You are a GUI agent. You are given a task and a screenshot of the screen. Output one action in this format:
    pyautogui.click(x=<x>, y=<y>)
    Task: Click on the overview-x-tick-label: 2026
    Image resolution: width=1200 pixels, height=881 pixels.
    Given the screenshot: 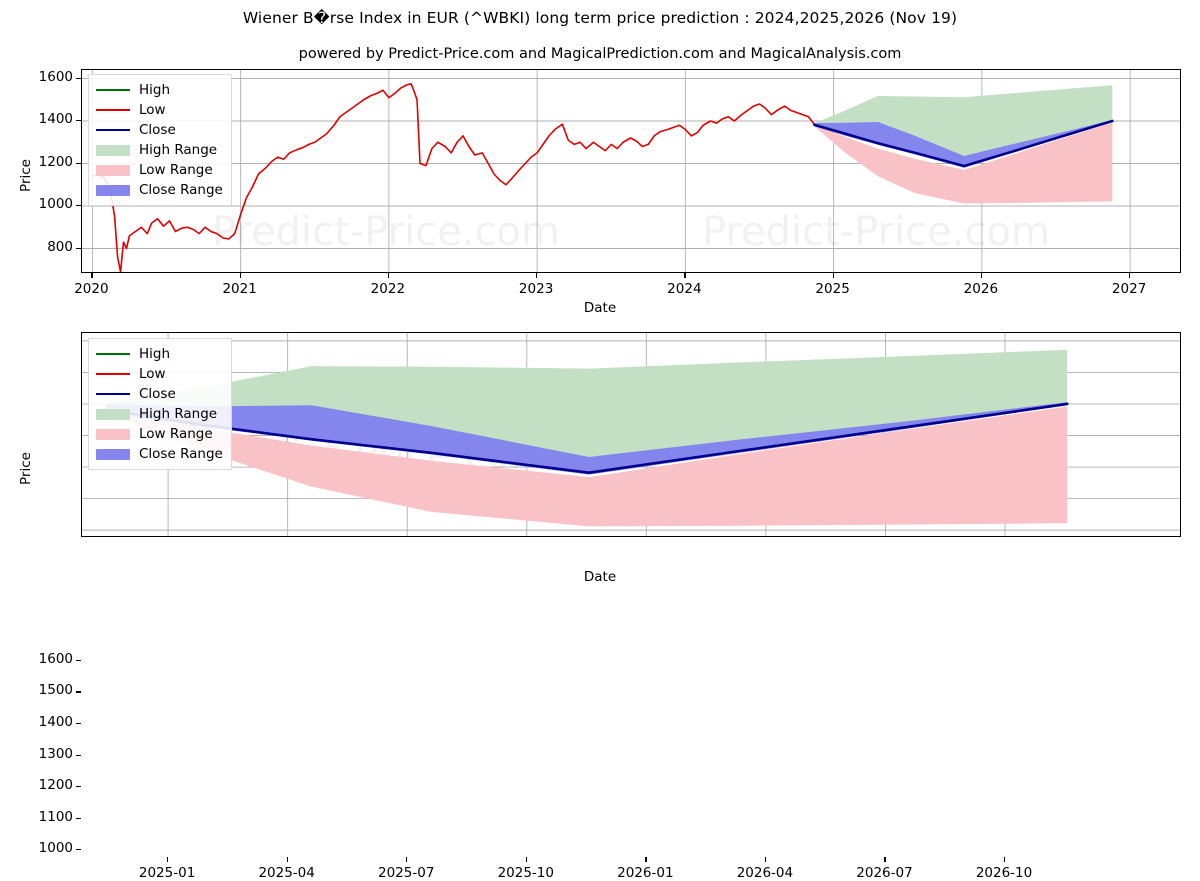 What is the action you would take?
    pyautogui.click(x=981, y=289)
    